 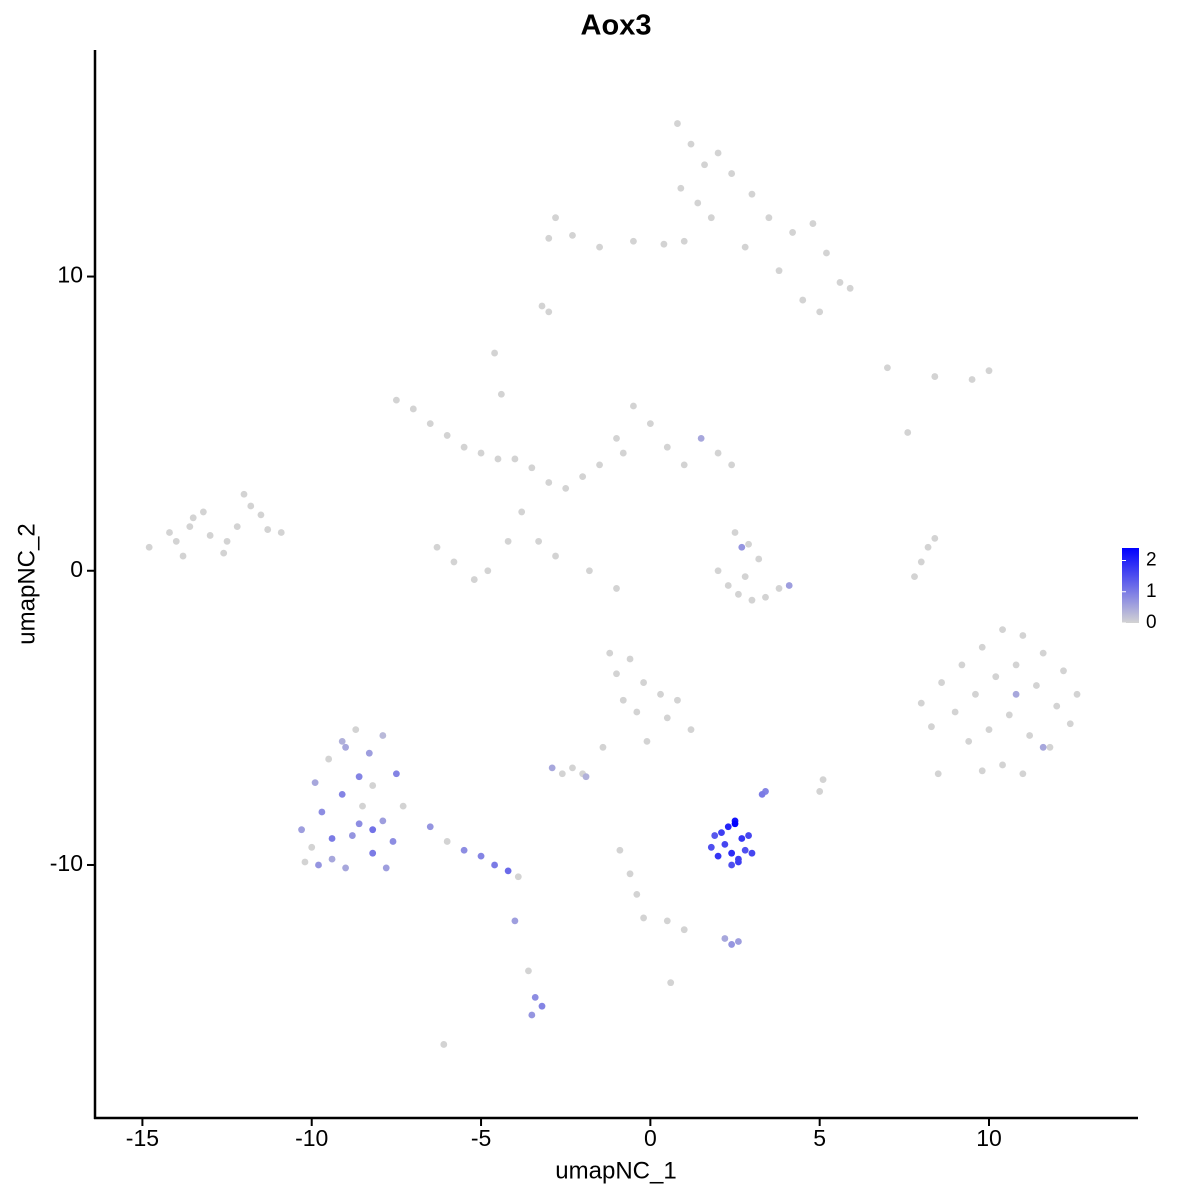 I want to click on color-legend-bar, so click(x=1130, y=585).